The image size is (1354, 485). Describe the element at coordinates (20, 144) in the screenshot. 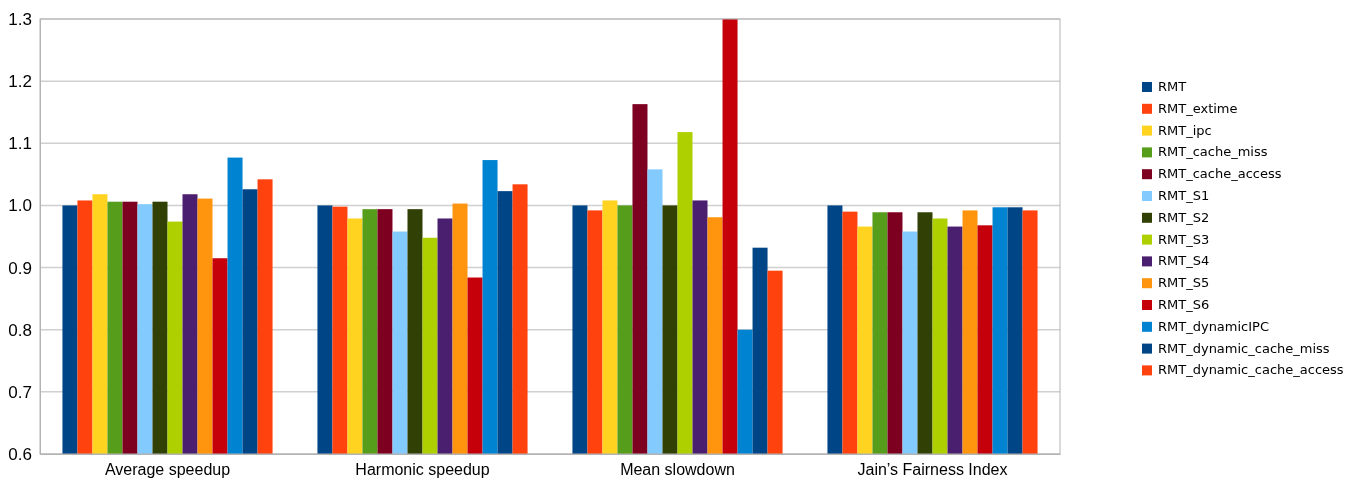

I see `y-tick-label: 1.1` at that location.